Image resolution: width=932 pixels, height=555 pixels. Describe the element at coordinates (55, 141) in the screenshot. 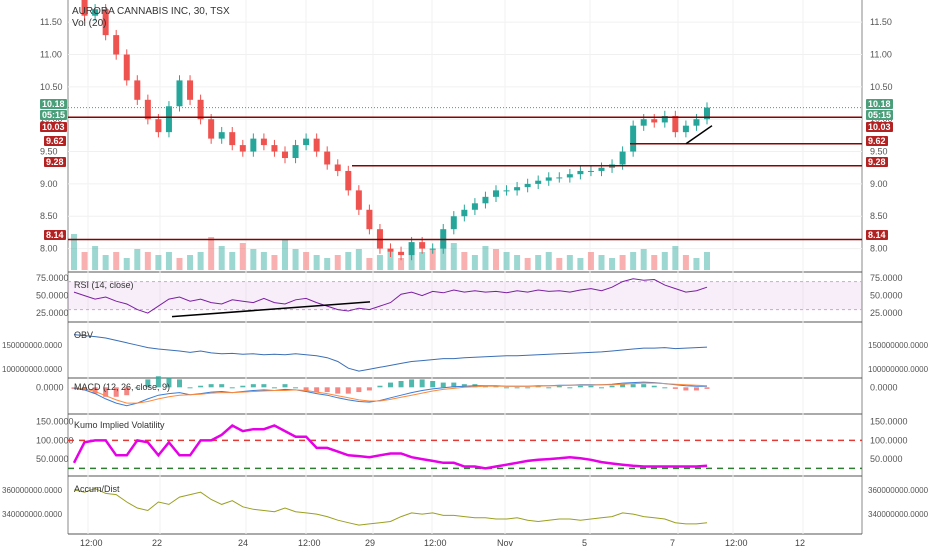

I see `level-9-62-left: 9.62` at that location.